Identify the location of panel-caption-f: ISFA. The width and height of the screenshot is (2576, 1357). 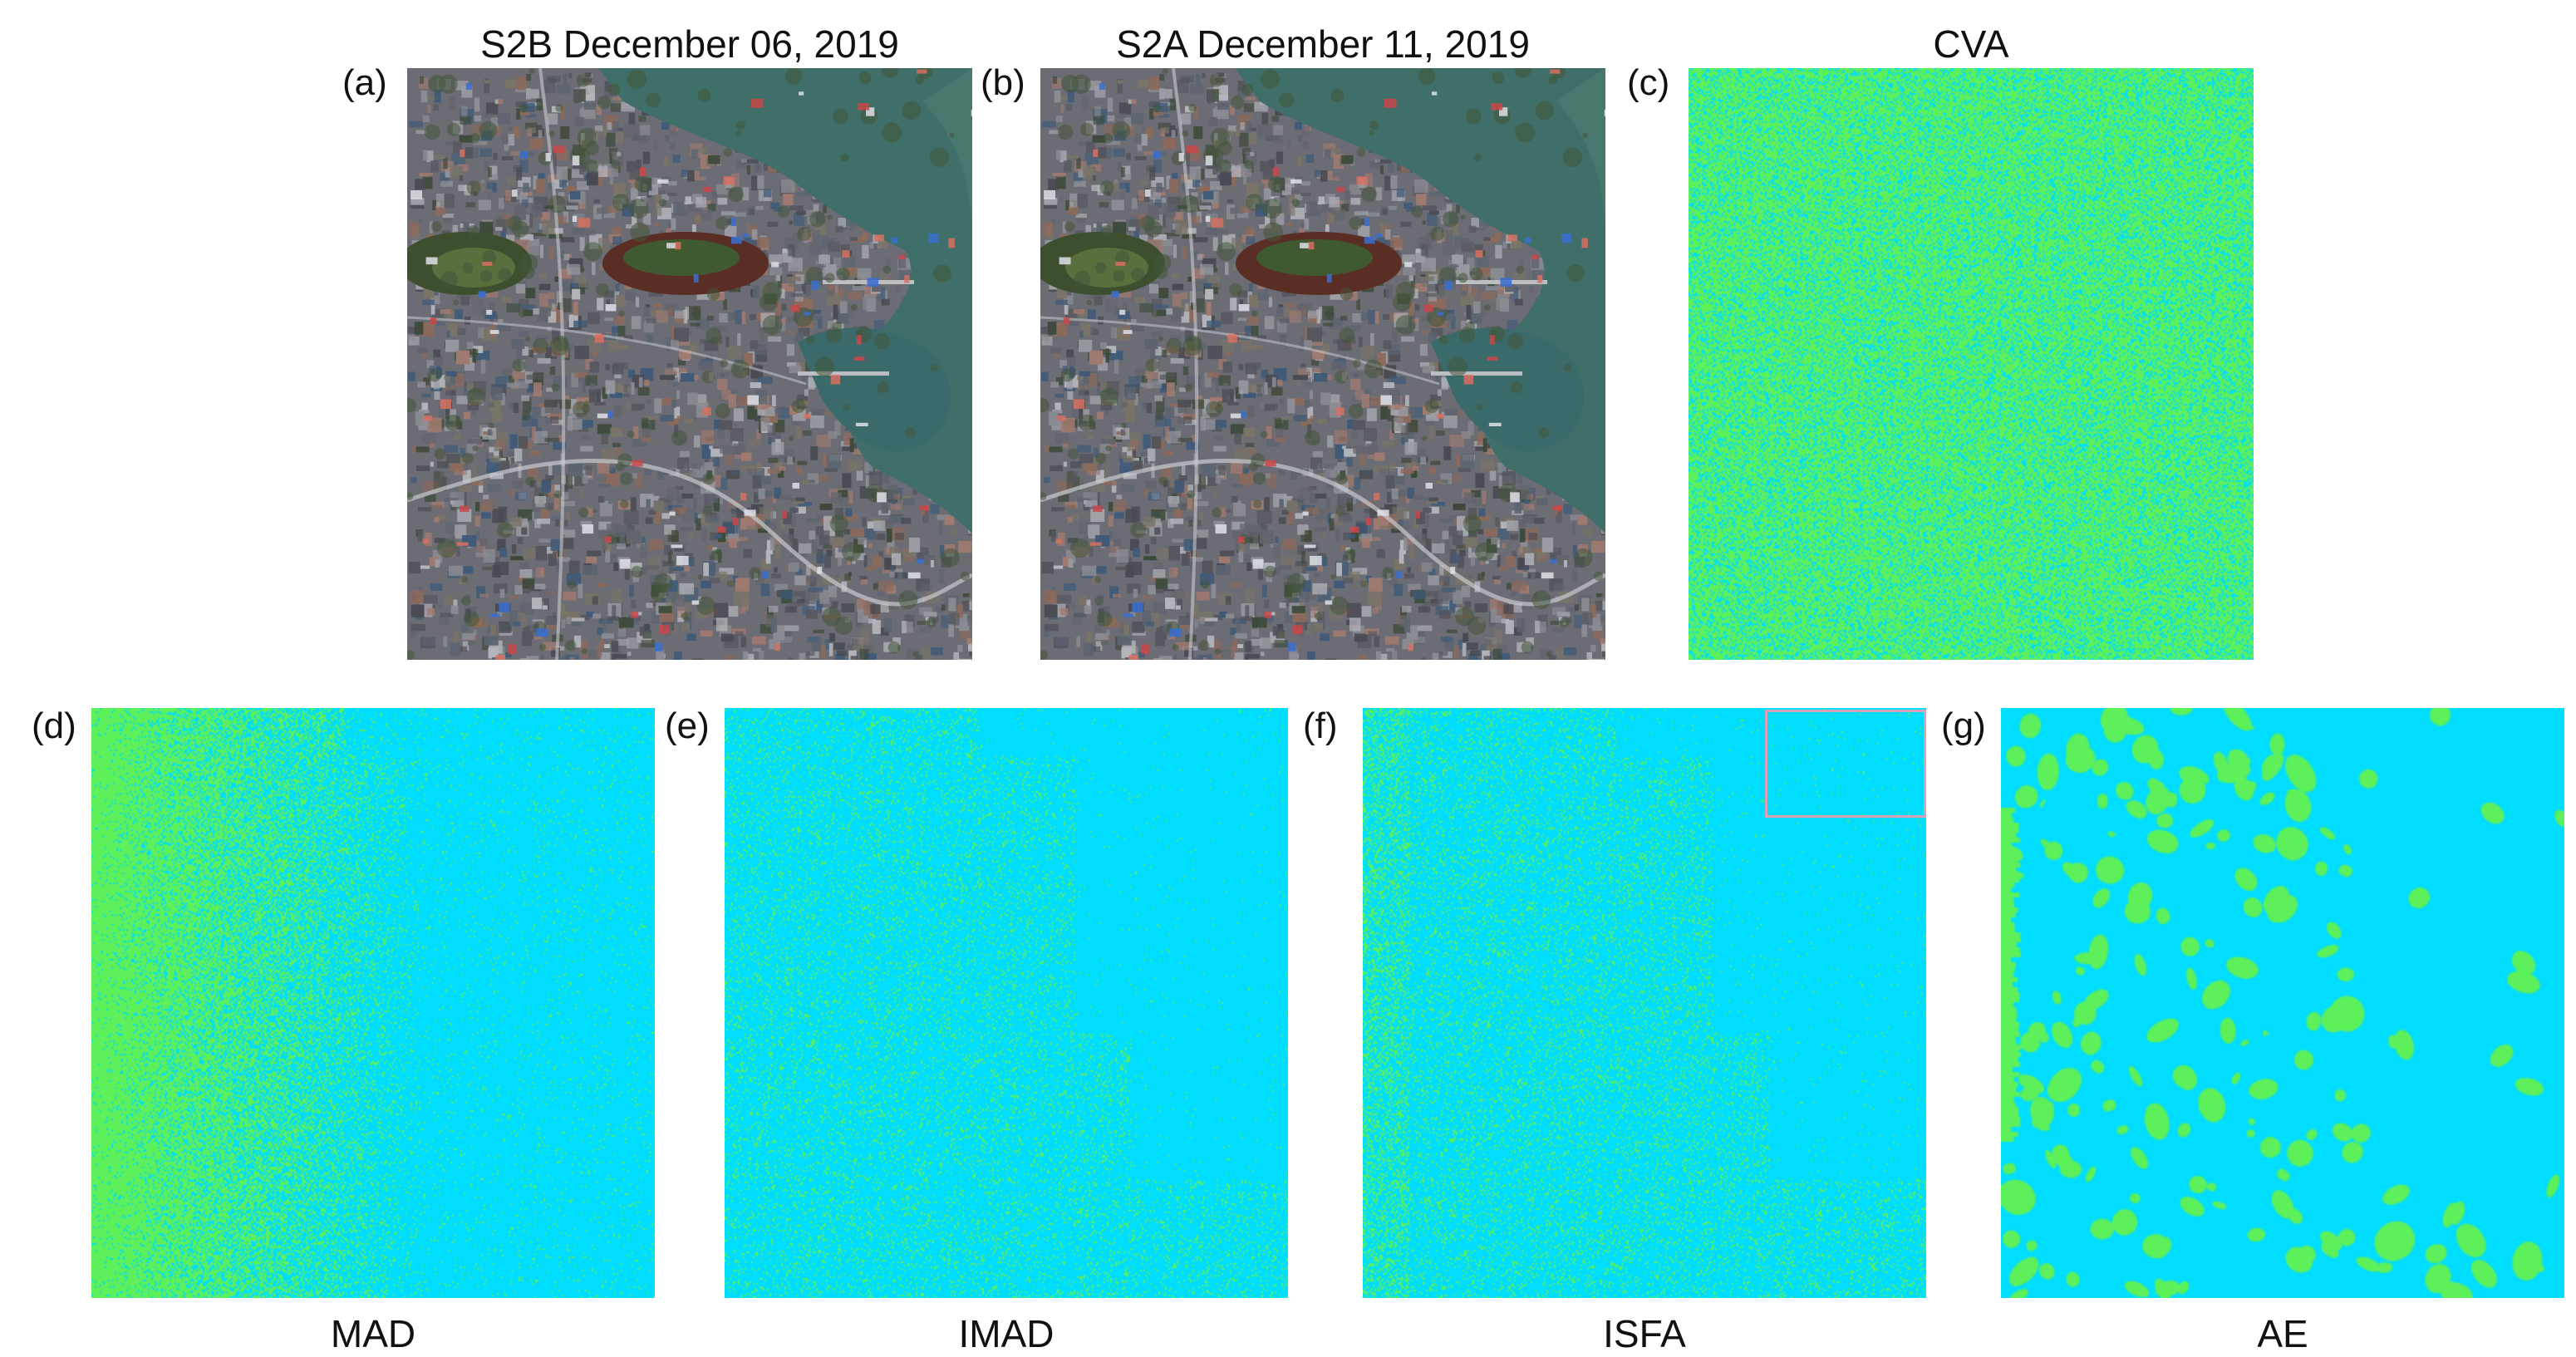
(1644, 1333).